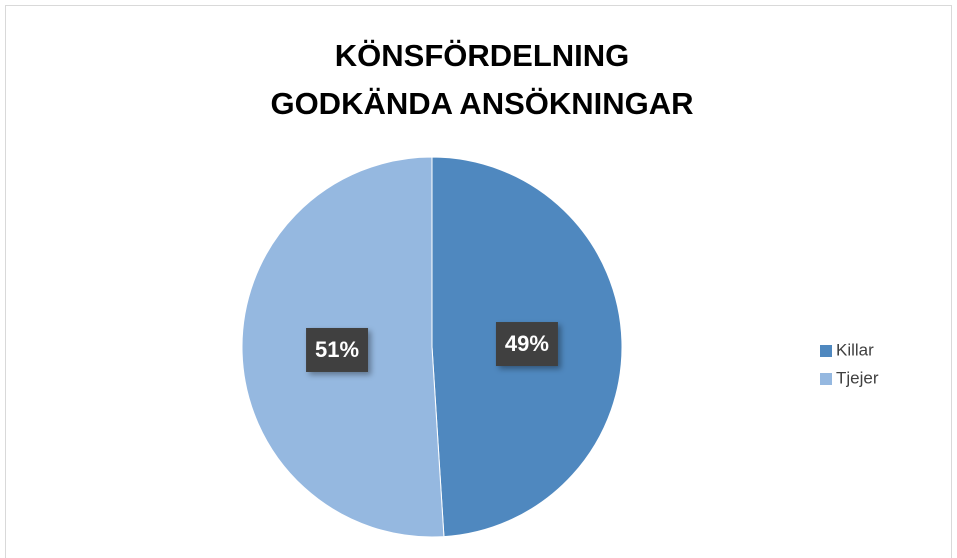 The height and width of the screenshot is (558, 957). What do you see at coordinates (857, 377) in the screenshot?
I see `legend-label: Tjejer` at bounding box center [857, 377].